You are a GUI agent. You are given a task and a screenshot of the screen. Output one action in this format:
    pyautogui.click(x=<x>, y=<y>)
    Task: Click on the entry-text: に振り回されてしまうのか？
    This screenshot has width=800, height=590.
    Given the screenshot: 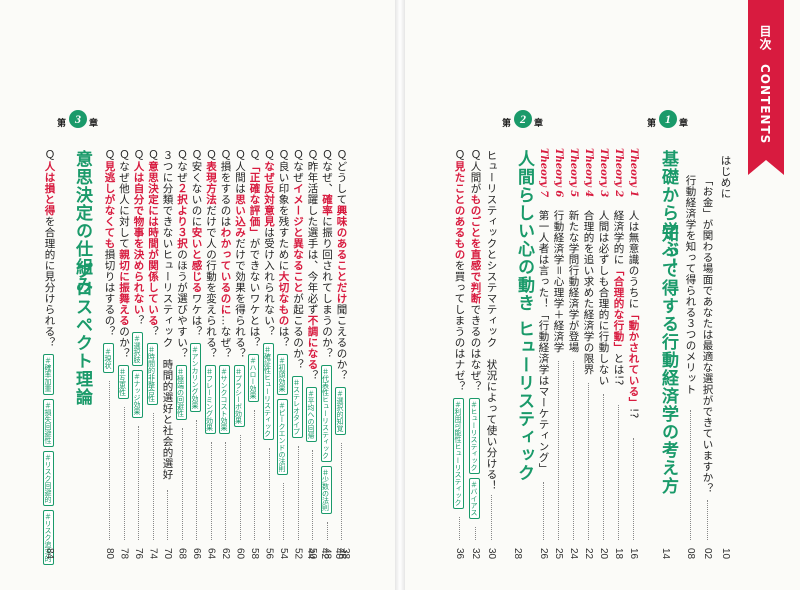 What is the action you would take?
    pyautogui.click(x=327, y=287)
    